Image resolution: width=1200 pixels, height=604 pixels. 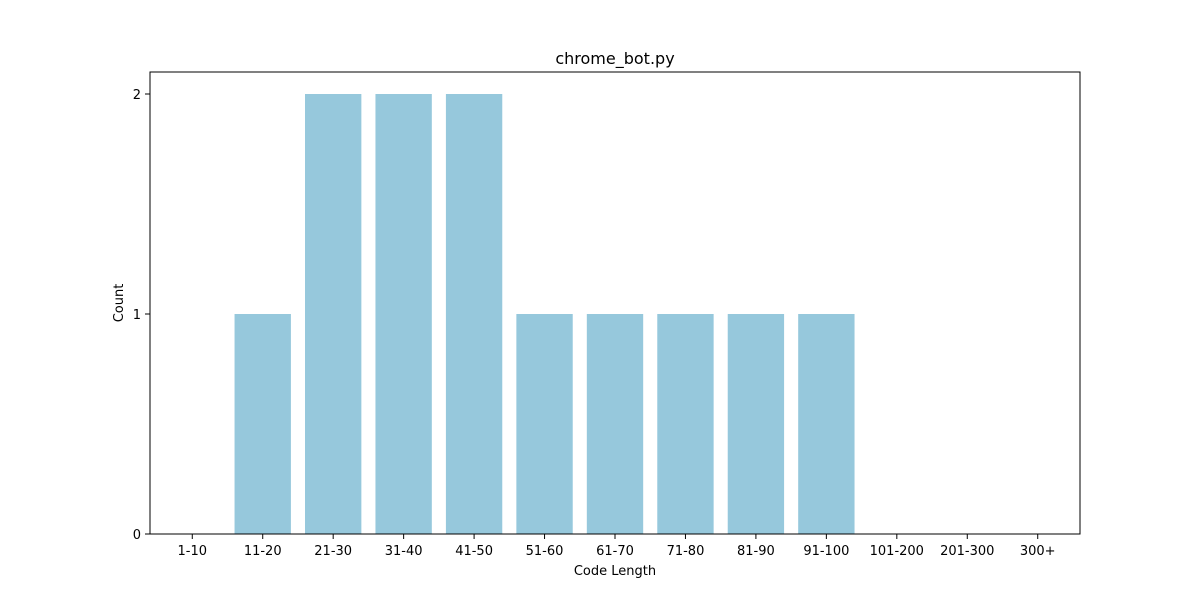 What do you see at coordinates (826, 551) in the screenshot?
I see `x-tick-label: 91-100` at bounding box center [826, 551].